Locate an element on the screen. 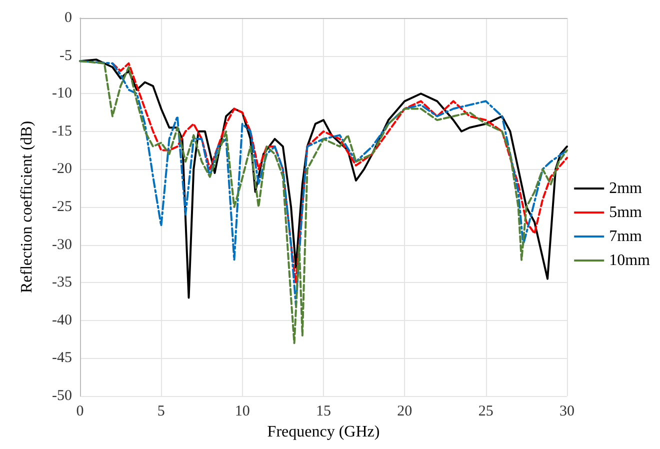  legend-label: 10mm is located at coordinates (630, 260).